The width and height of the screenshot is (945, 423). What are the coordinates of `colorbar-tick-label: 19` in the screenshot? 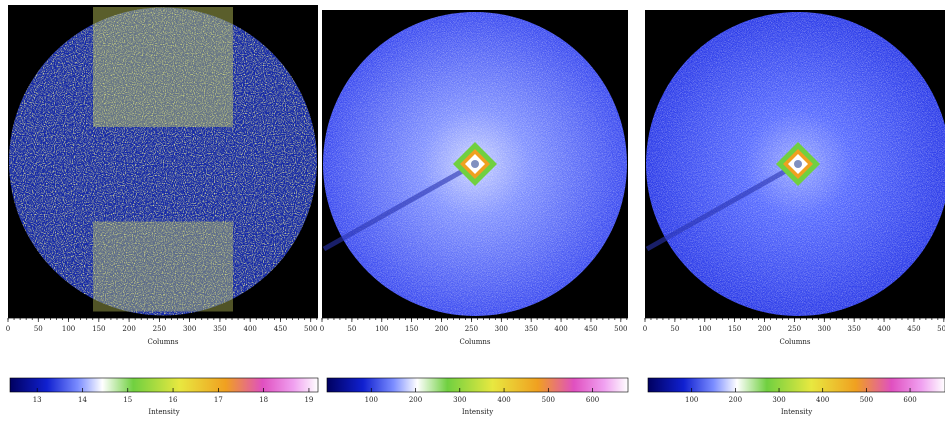 It's located at (308, 400).